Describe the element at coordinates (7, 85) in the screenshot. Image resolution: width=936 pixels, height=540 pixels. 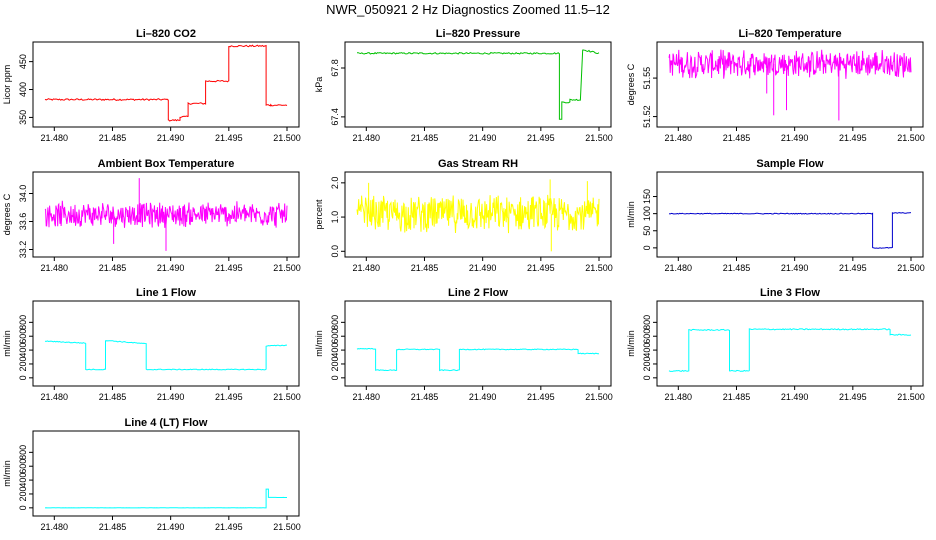
I see `y-axis-label: Licor ppm` at that location.